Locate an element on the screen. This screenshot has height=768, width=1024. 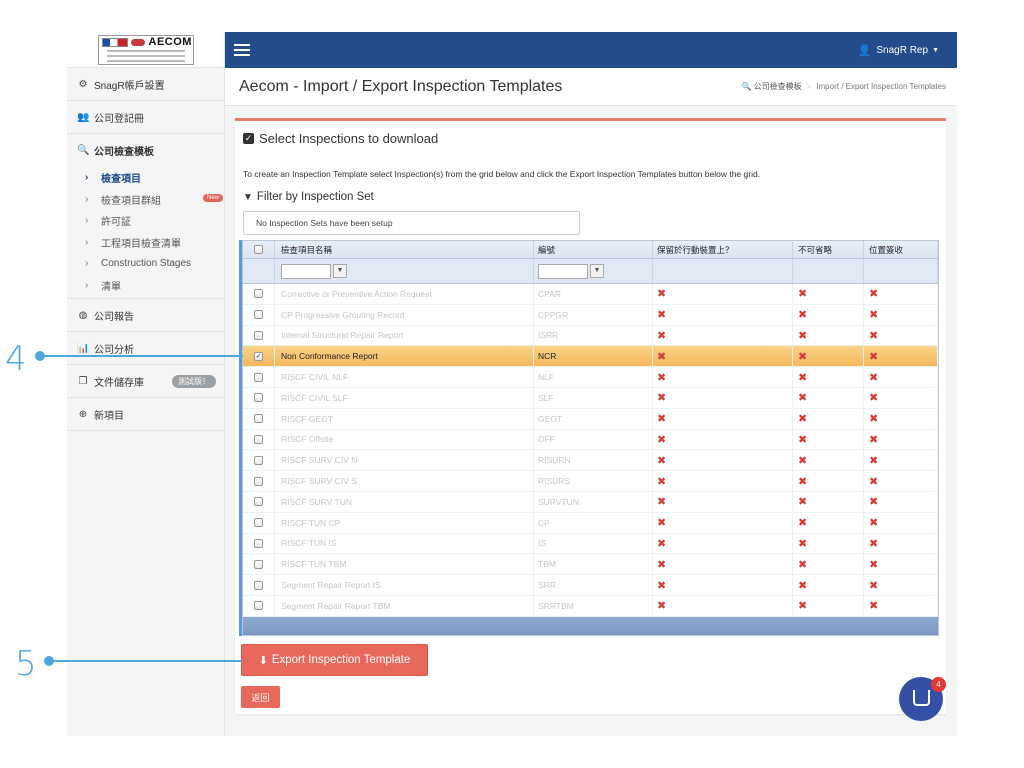
table-row: Segment Repair Report IS SRR ✖ ✖ ✖ is located at coordinates (590, 585).